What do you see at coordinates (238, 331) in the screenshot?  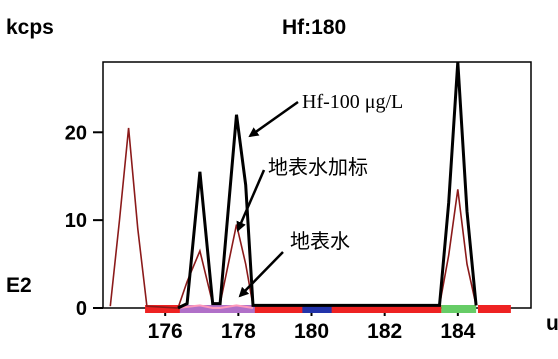 I see `x-tick-label: 178` at bounding box center [238, 331].